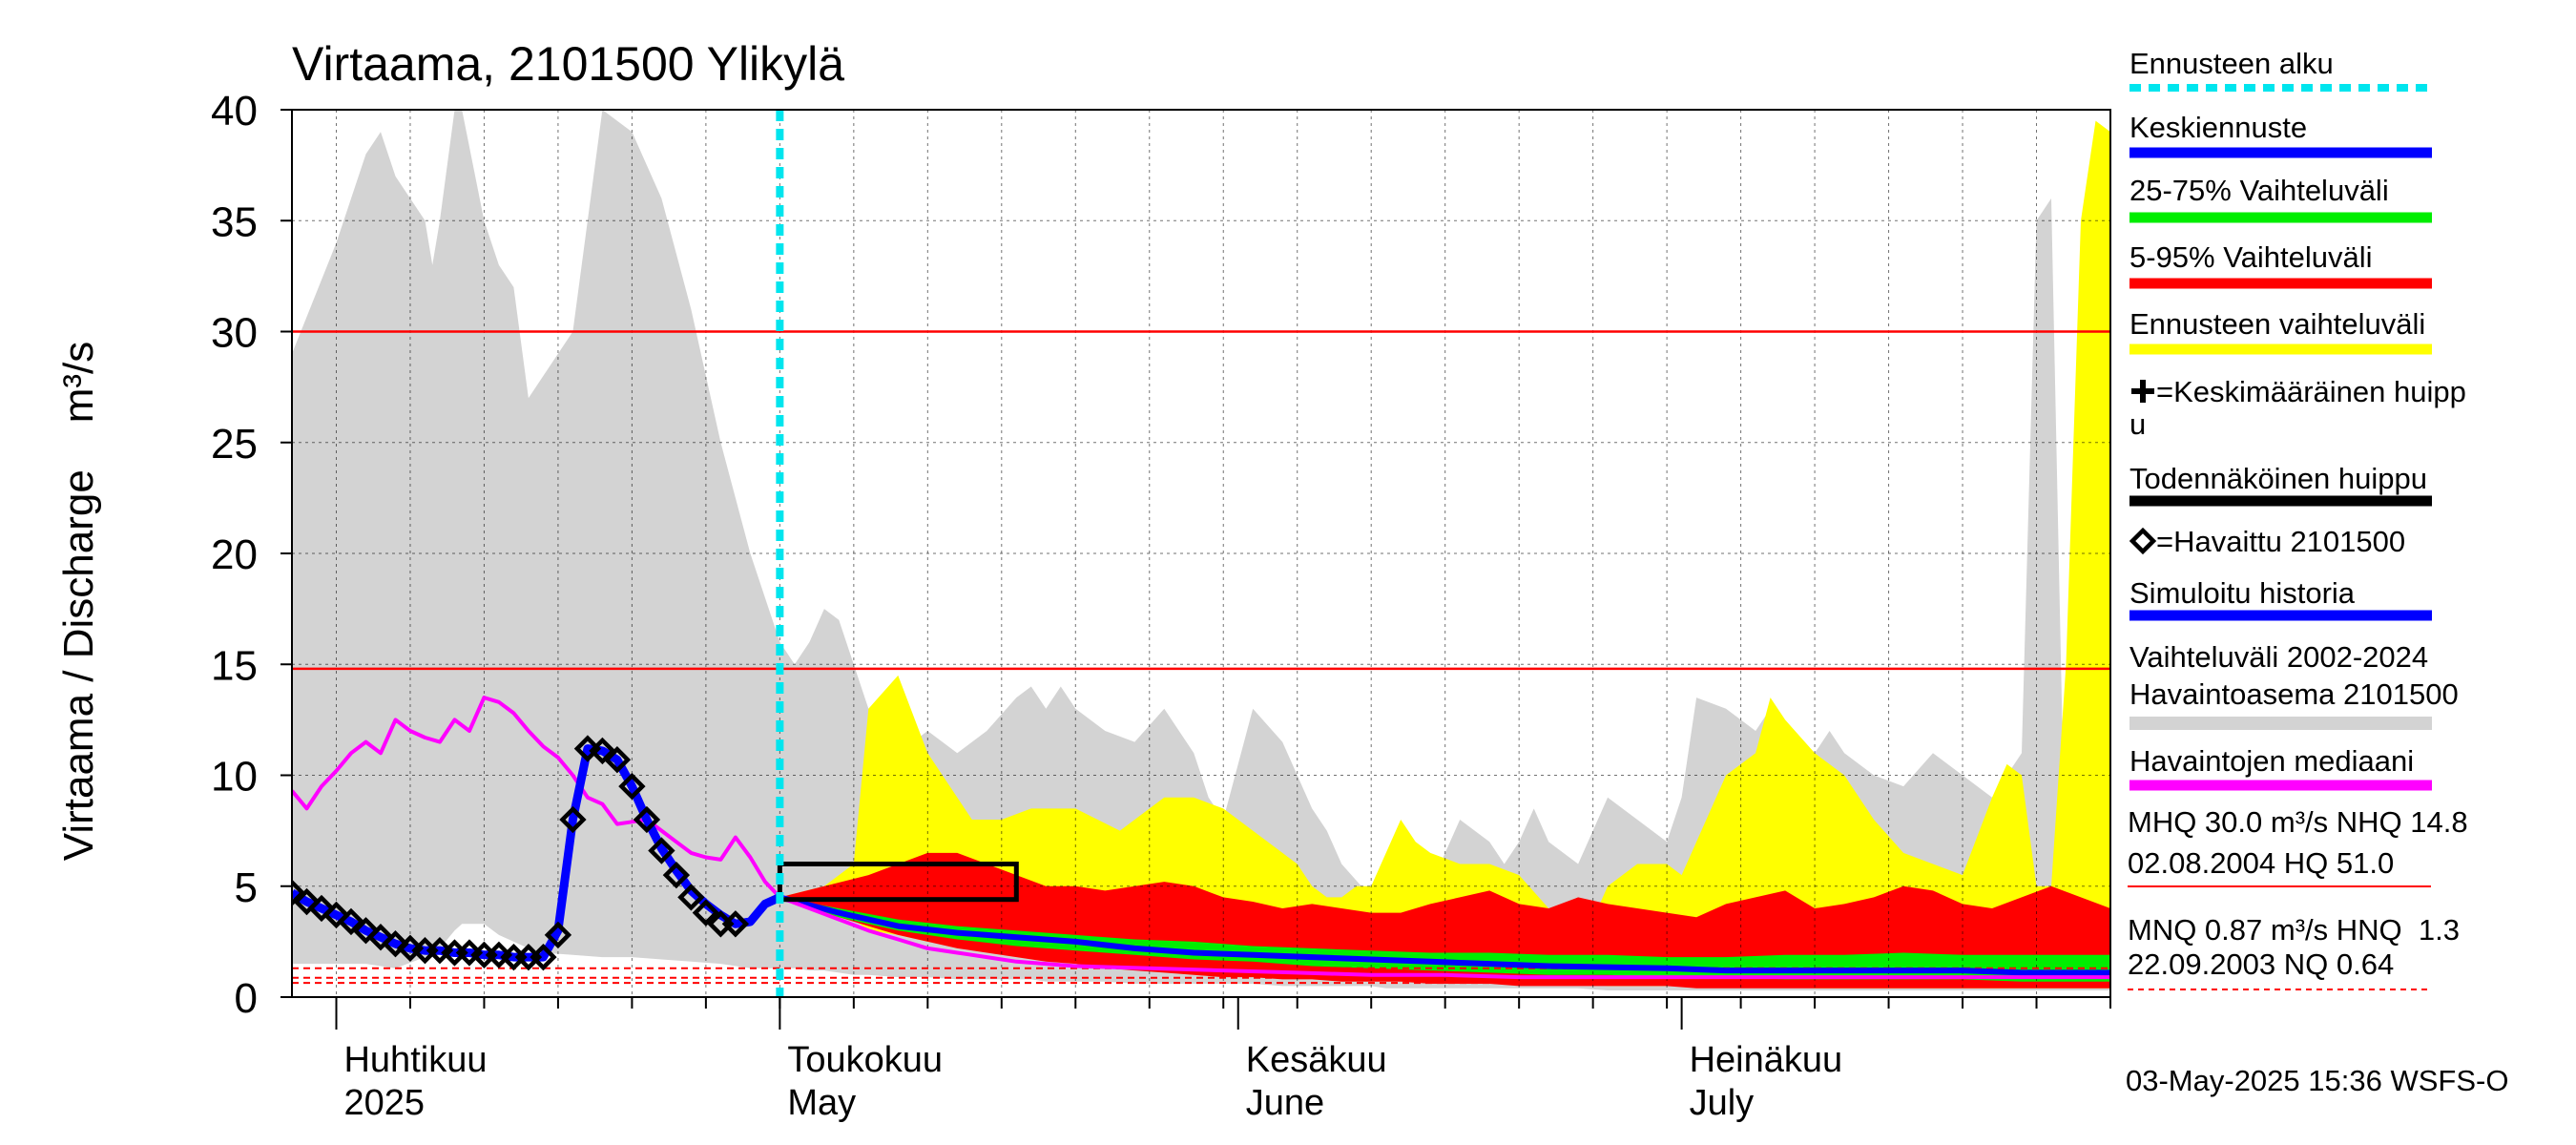 The width and height of the screenshot is (2576, 1145). I want to click on legend-item-ennusteen-alku: Ennusteen alku, so click(2280, 69).